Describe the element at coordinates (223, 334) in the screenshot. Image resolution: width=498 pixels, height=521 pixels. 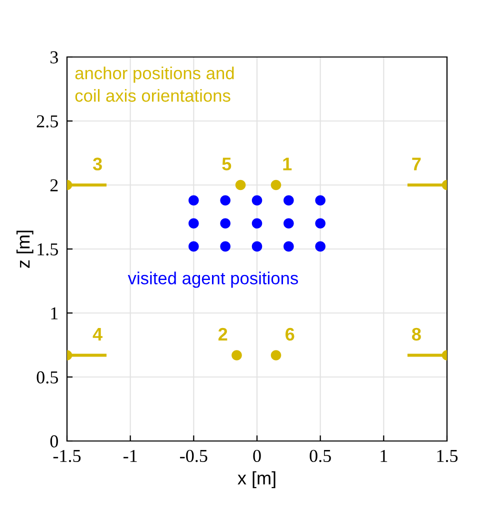
I see `annotation: 2` at that location.